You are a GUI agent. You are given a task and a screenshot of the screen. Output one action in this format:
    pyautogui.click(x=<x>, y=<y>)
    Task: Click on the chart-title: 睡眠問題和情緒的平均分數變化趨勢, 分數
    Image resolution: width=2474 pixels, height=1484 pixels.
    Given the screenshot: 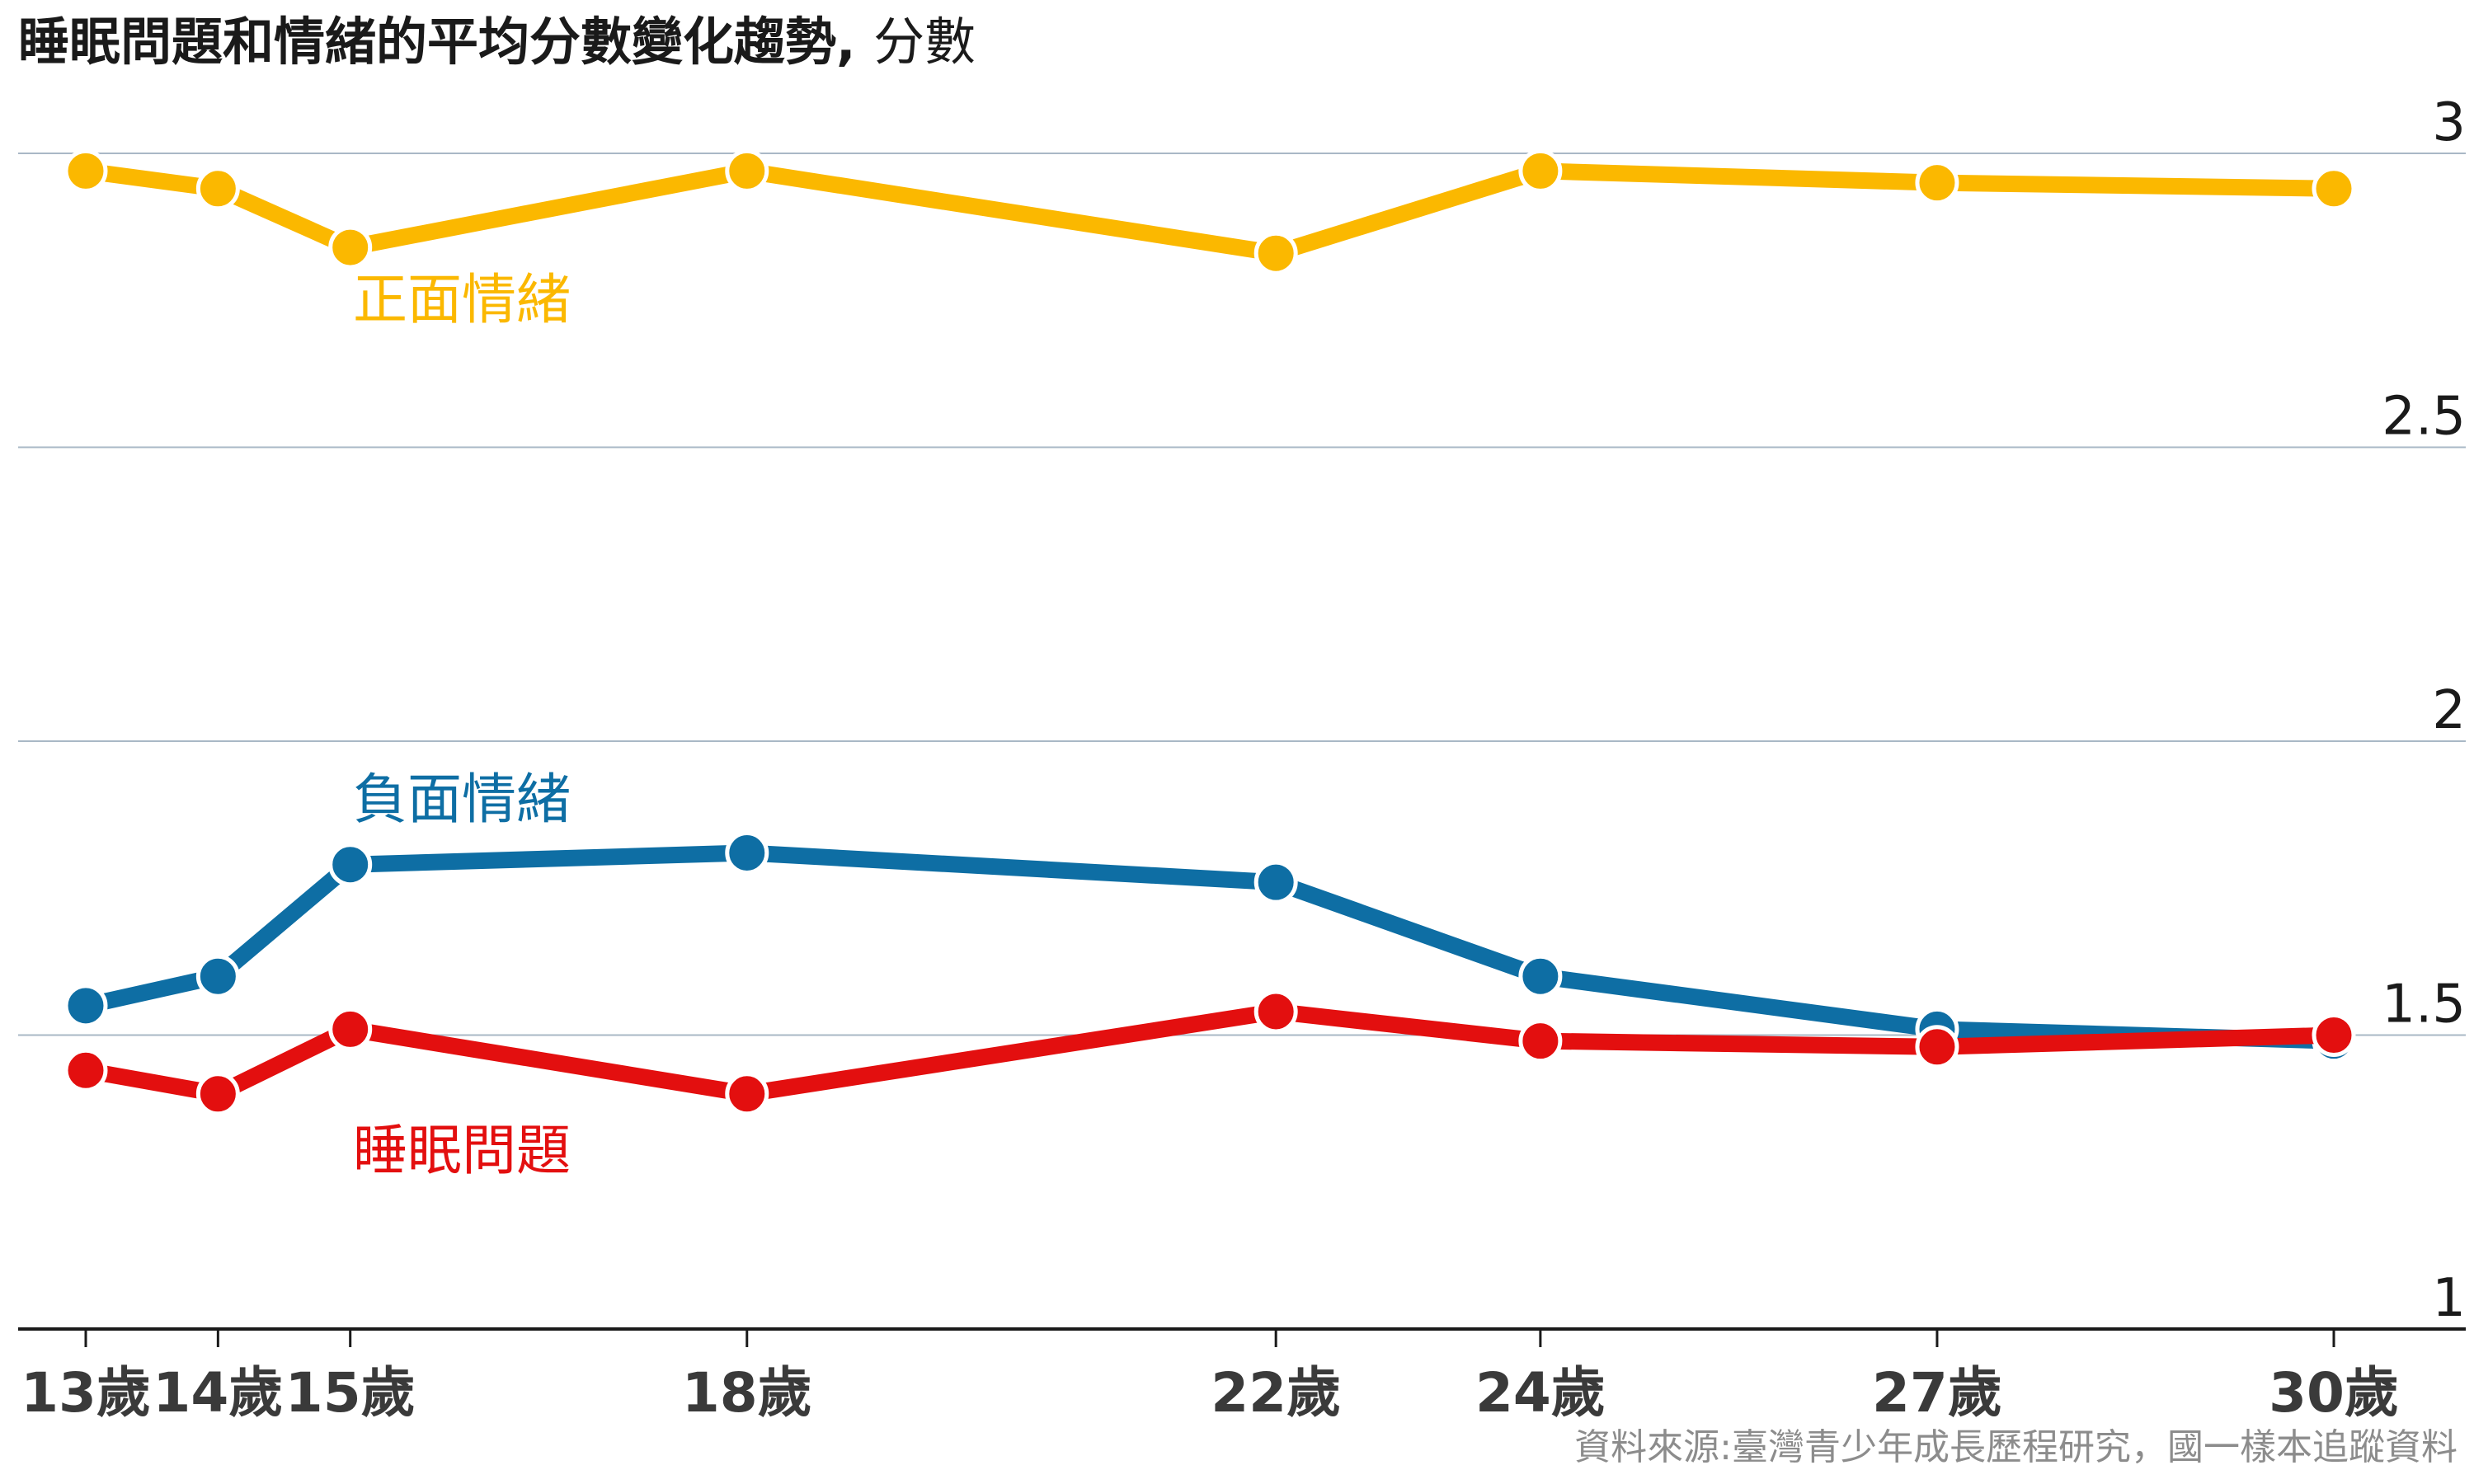 What is the action you would take?
    pyautogui.click(x=497, y=42)
    